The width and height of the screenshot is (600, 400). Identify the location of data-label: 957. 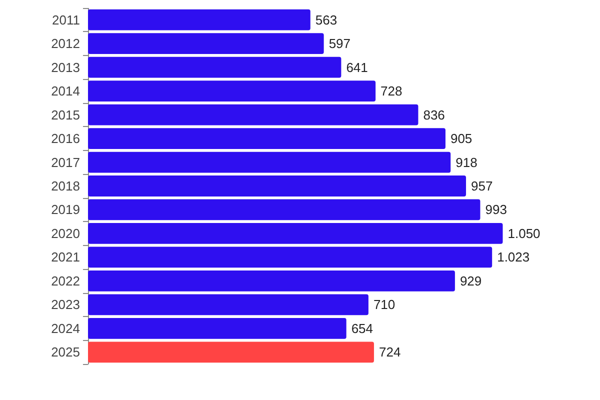
(482, 186).